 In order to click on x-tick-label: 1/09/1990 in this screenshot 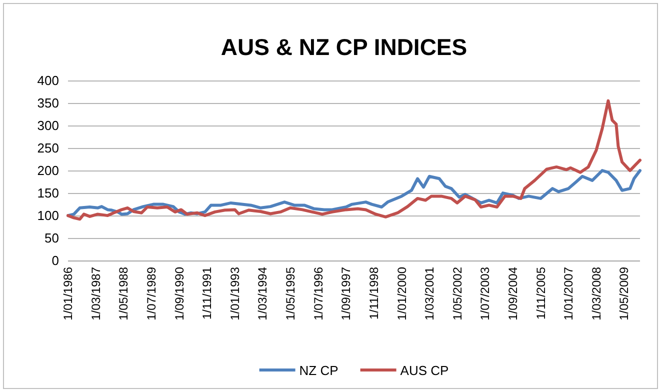, I will do `click(179, 293)`.